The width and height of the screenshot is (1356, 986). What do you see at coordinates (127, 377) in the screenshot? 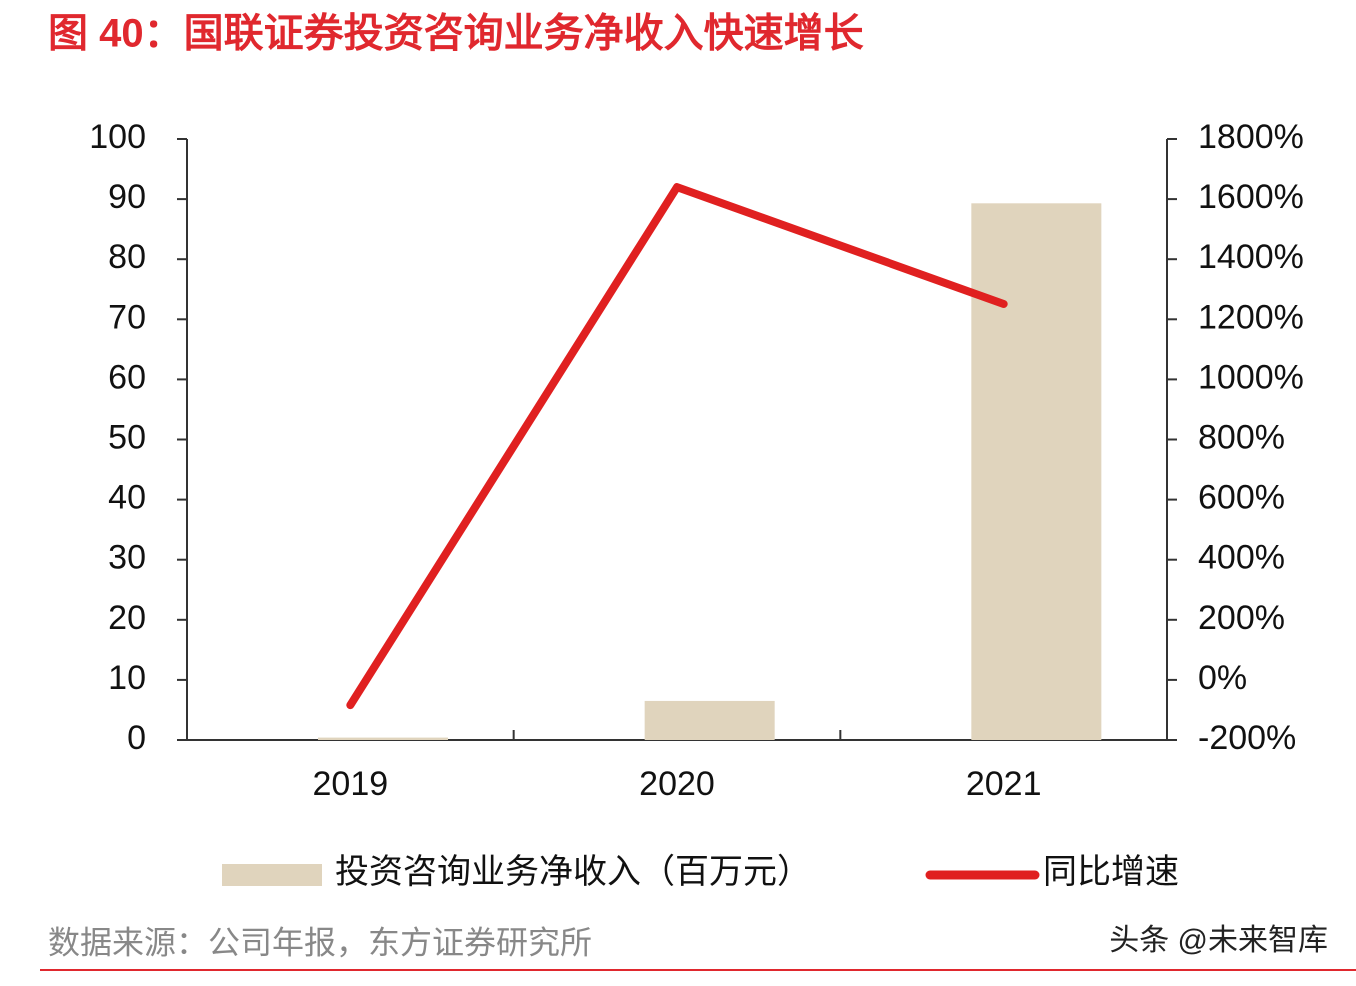
I see `y-tick-label: 60` at bounding box center [127, 377].